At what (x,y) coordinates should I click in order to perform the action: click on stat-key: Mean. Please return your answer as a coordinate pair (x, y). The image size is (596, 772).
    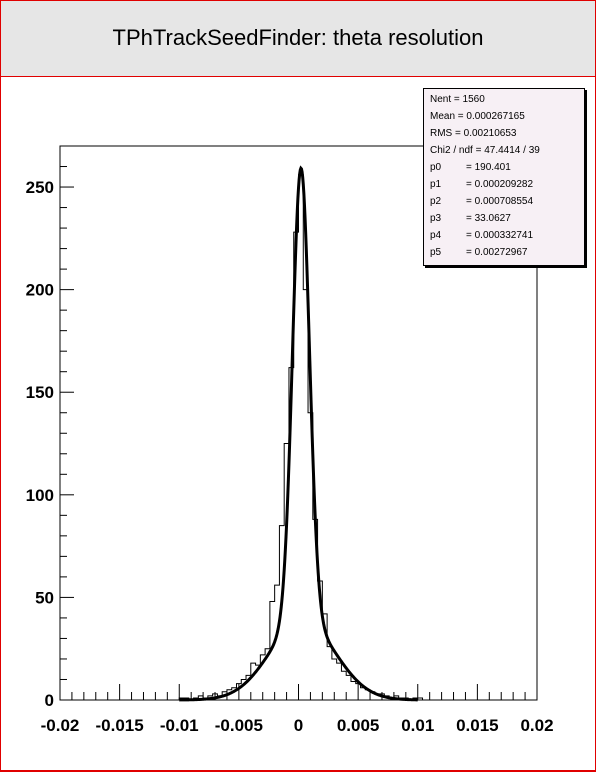
    Looking at the image, I should click on (443, 116).